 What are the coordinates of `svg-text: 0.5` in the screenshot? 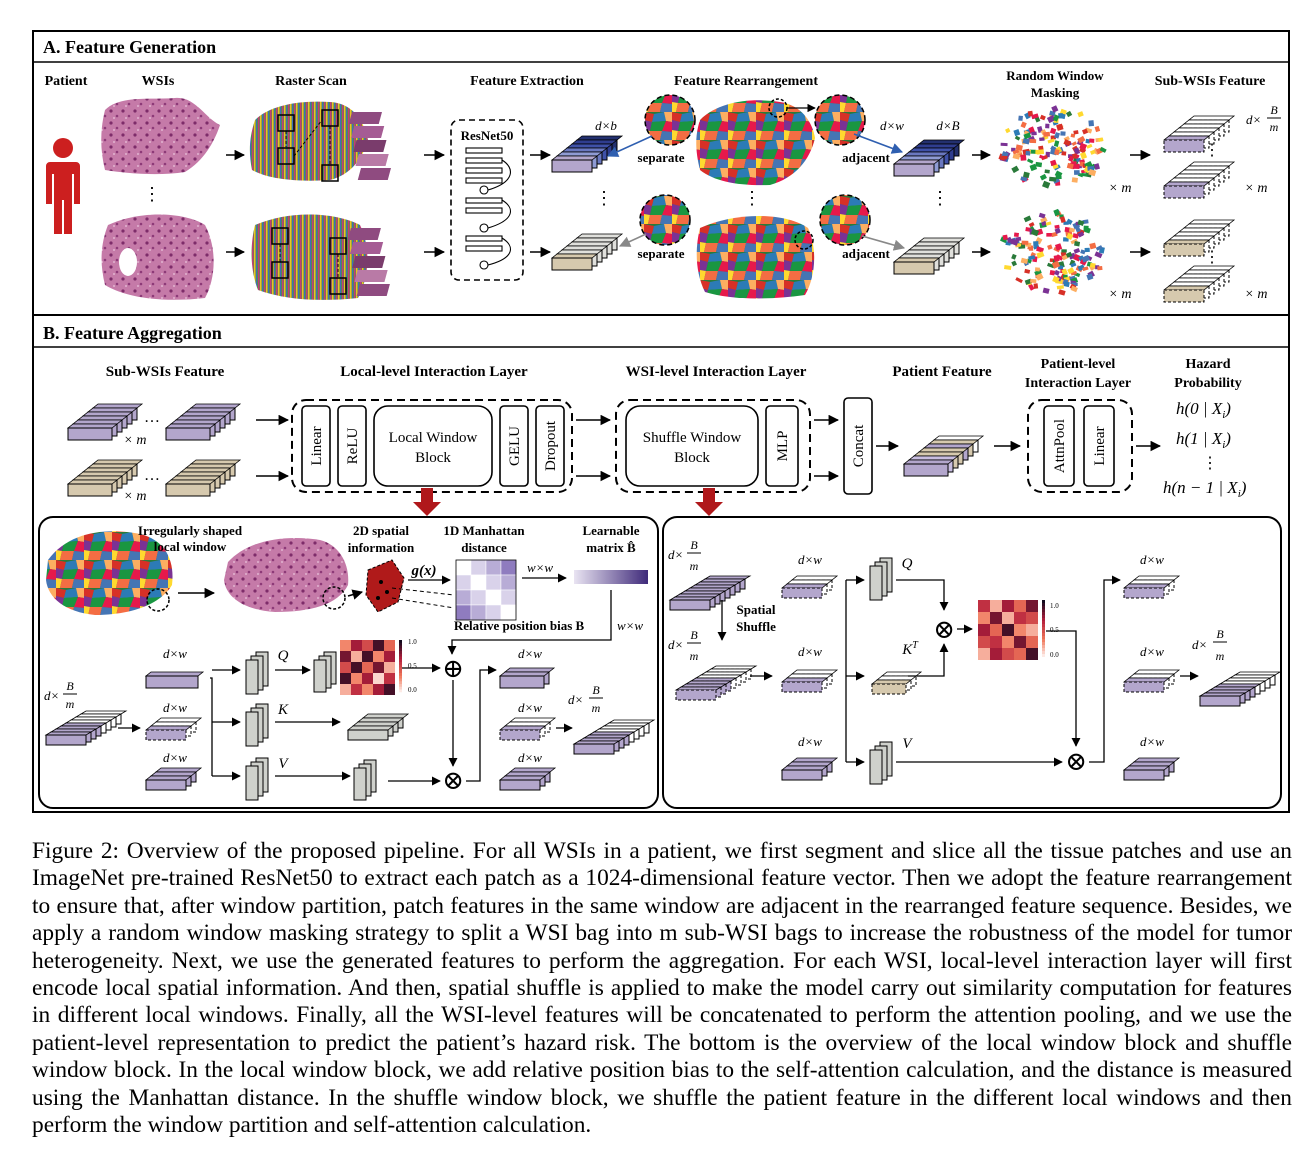 It's located at (1054, 630).